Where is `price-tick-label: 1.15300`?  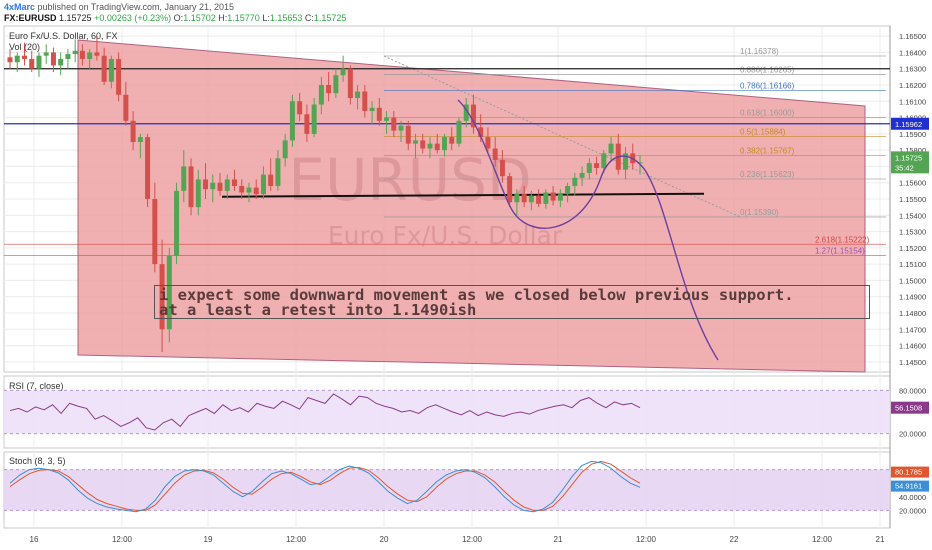 price-tick-label: 1.15300 is located at coordinates (912, 232).